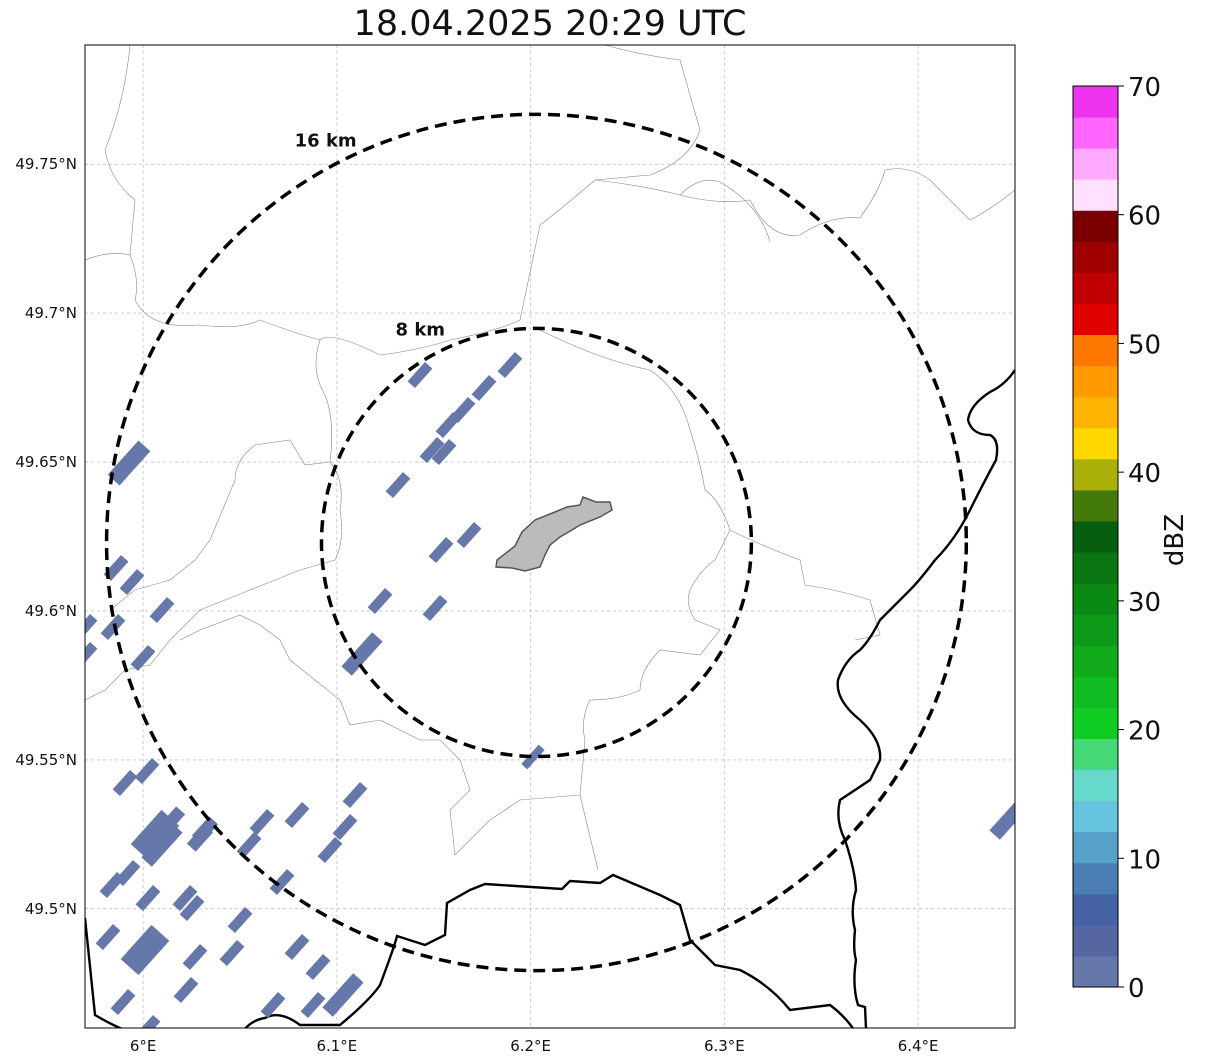 The height and width of the screenshot is (1064, 1207). What do you see at coordinates (336, 1046) in the screenshot?
I see `x-tick-label: 6.1°E` at bounding box center [336, 1046].